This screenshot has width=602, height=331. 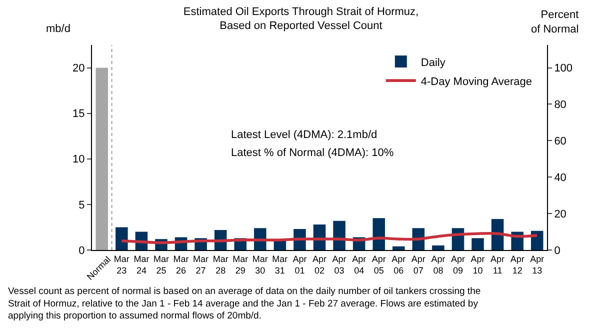 I want to click on legend-label: Daily, so click(x=433, y=62).